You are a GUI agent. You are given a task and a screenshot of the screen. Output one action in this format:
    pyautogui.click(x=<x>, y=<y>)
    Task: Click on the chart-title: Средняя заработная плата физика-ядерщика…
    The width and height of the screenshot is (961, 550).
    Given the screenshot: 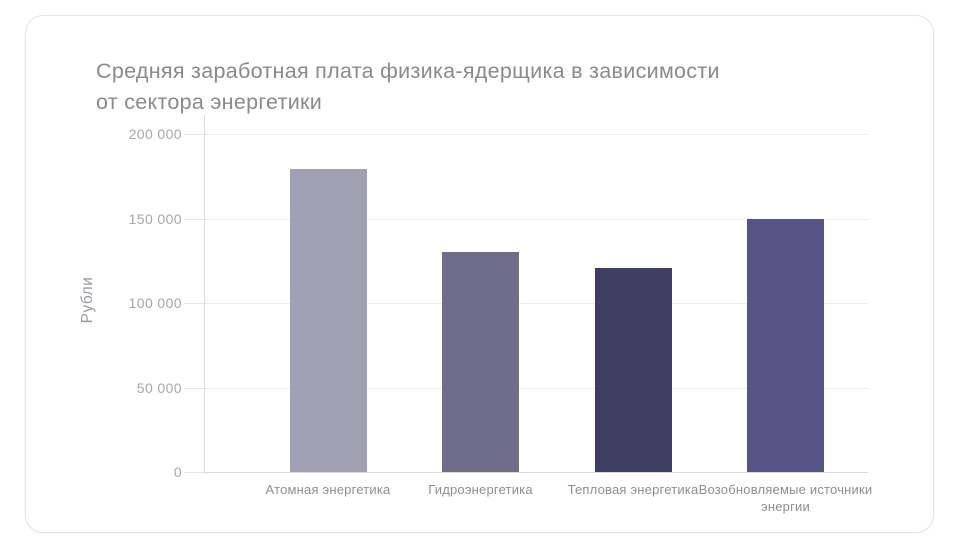 What is the action you would take?
    pyautogui.click(x=408, y=86)
    